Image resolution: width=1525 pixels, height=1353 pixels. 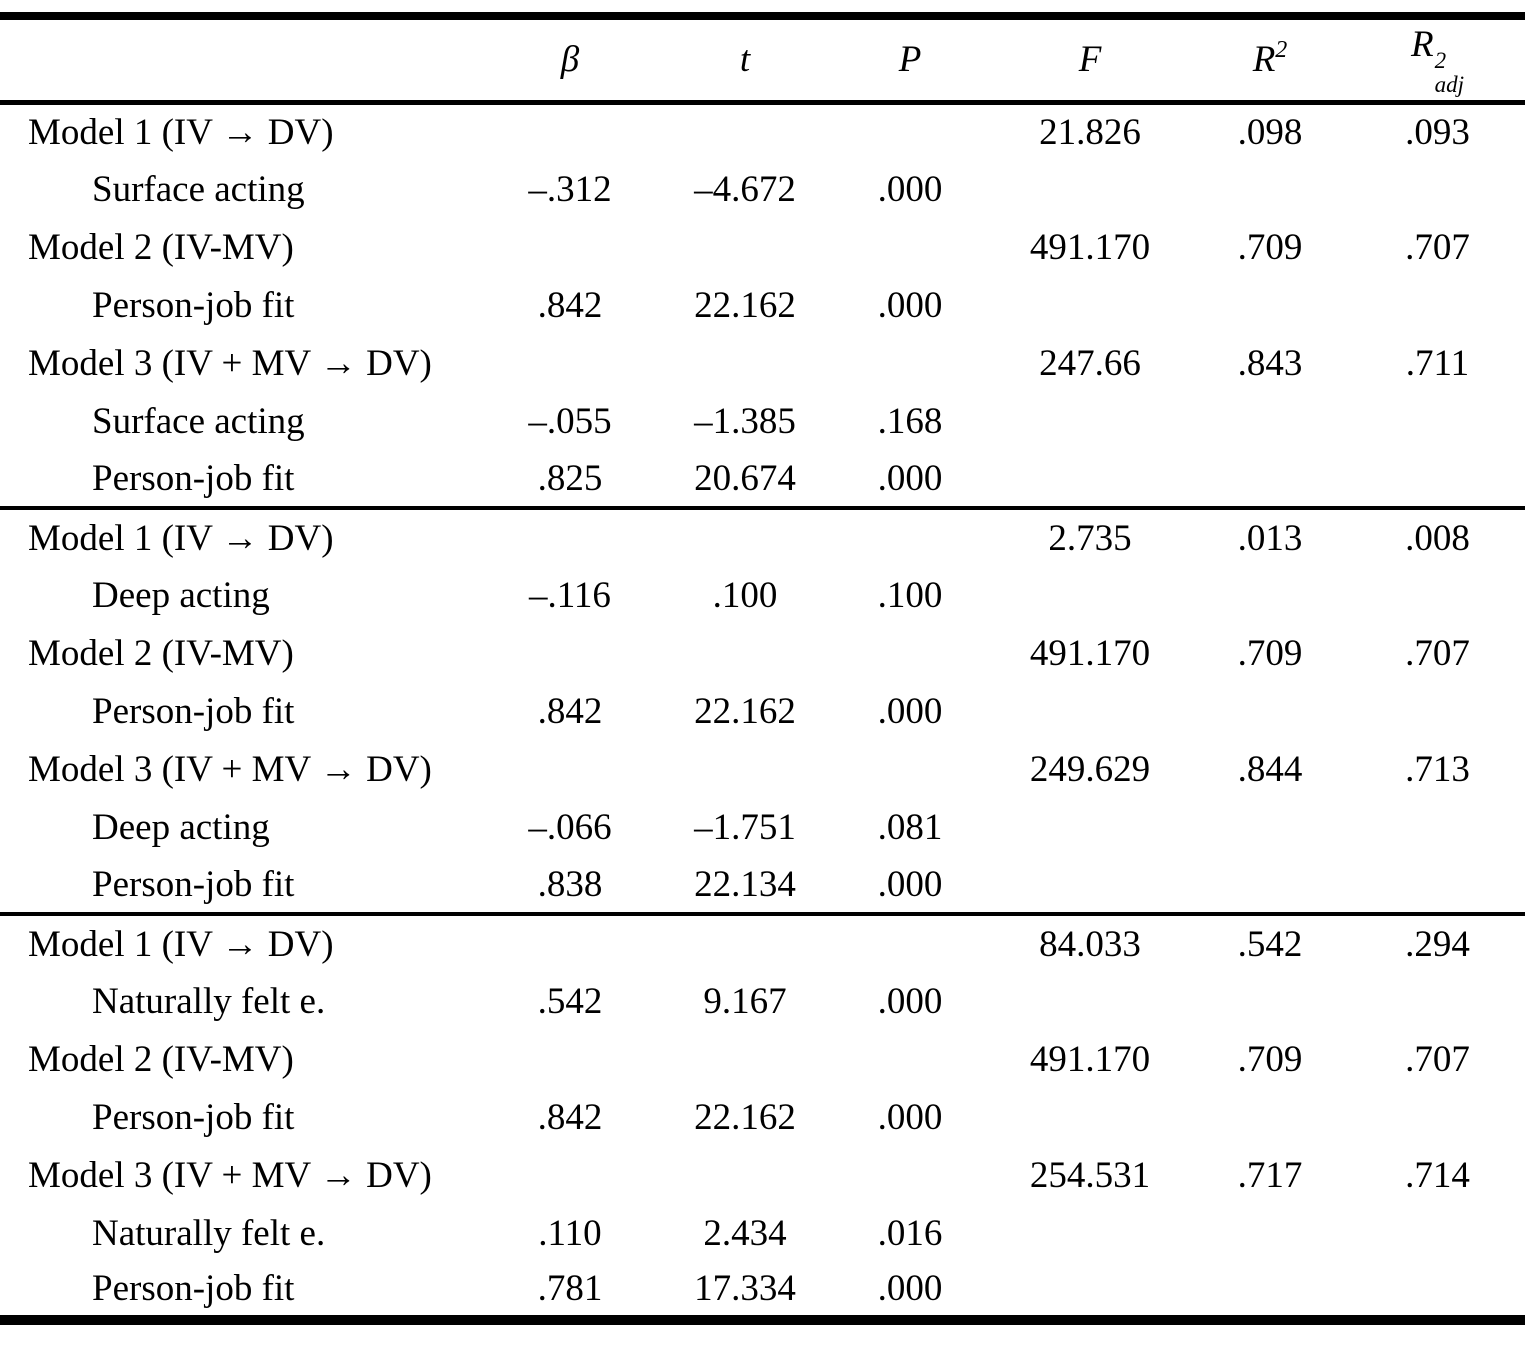 I want to click on value-cell-t: 22.162, so click(x=745, y=1117).